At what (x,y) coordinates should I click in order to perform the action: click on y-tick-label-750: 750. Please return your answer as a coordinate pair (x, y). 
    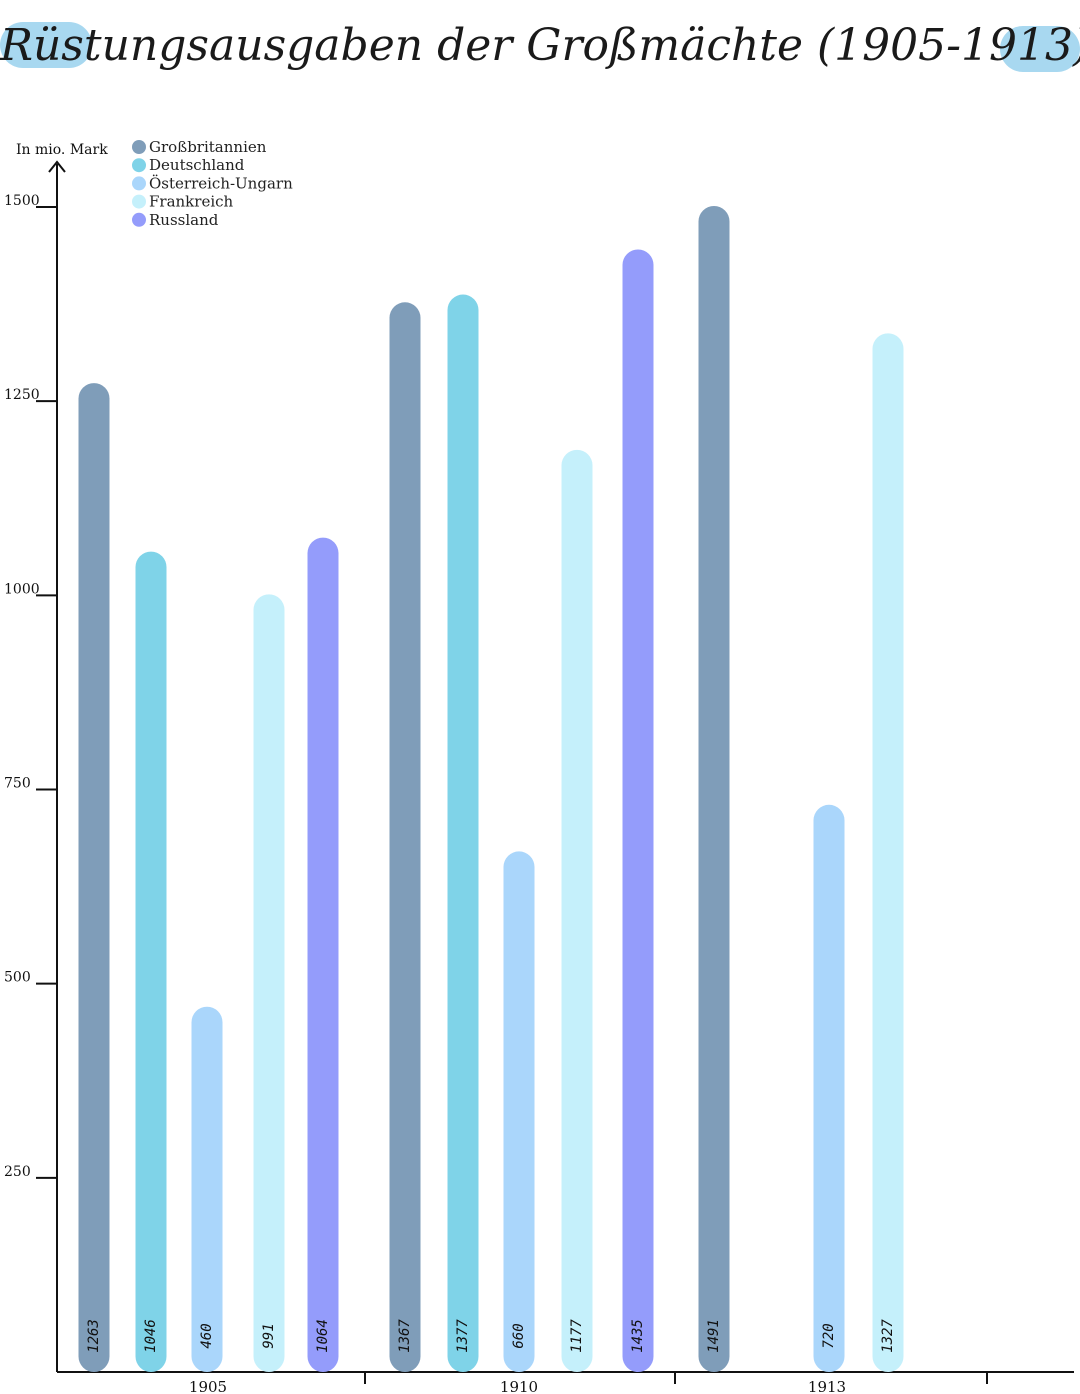
    Looking at the image, I should click on (17, 784).